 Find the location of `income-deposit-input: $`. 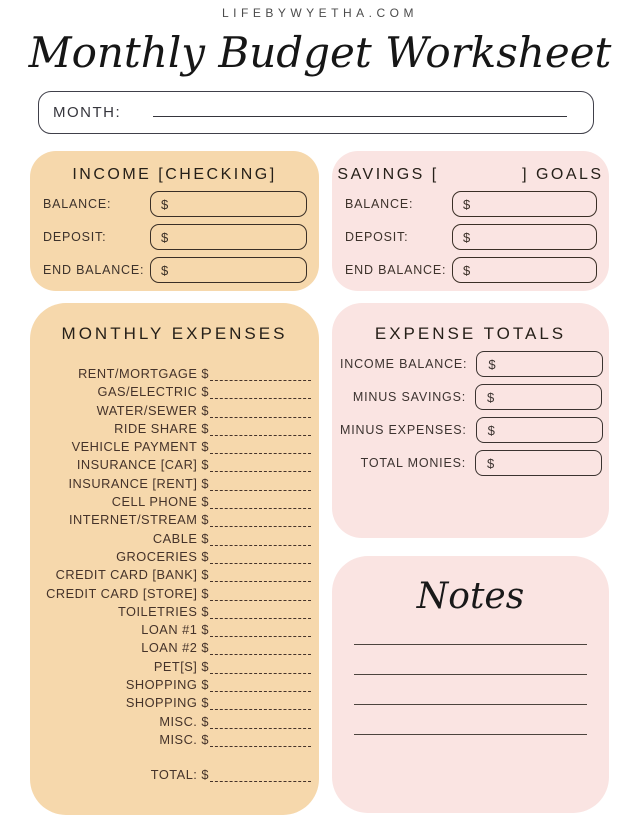

income-deposit-input: $ is located at coordinates (228, 237).